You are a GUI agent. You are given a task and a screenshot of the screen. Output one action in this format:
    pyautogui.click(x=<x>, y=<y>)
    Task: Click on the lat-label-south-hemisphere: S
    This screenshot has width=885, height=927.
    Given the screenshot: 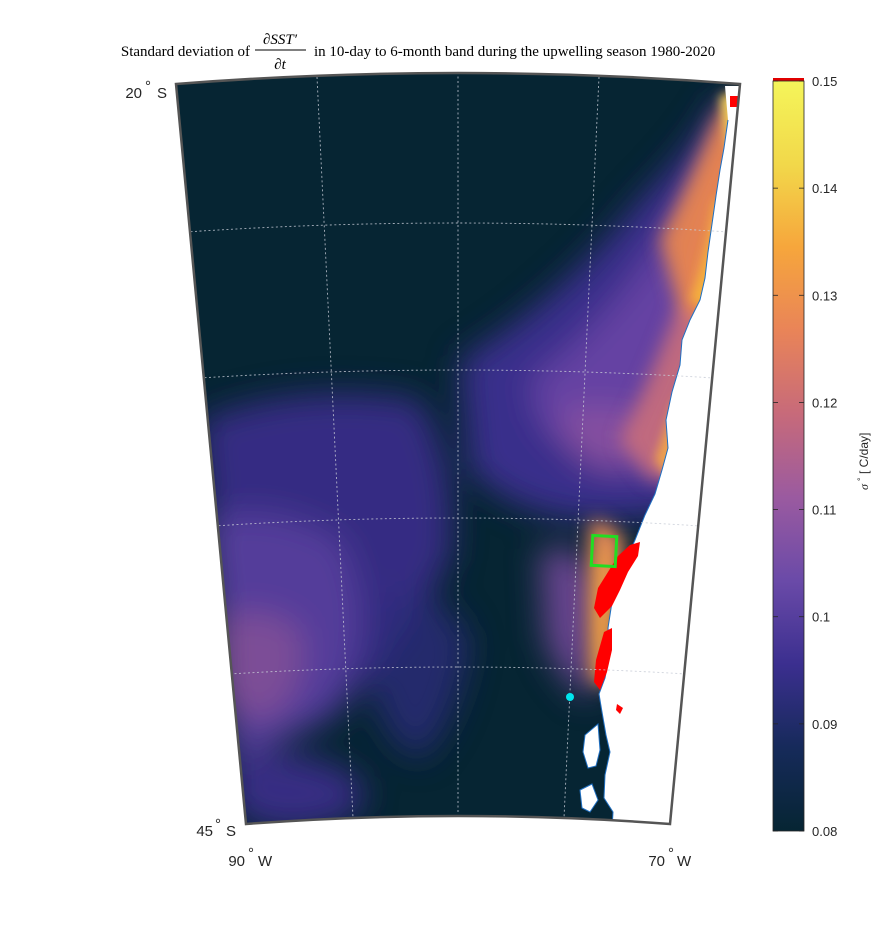 What is the action you would take?
    pyautogui.click(x=231, y=831)
    